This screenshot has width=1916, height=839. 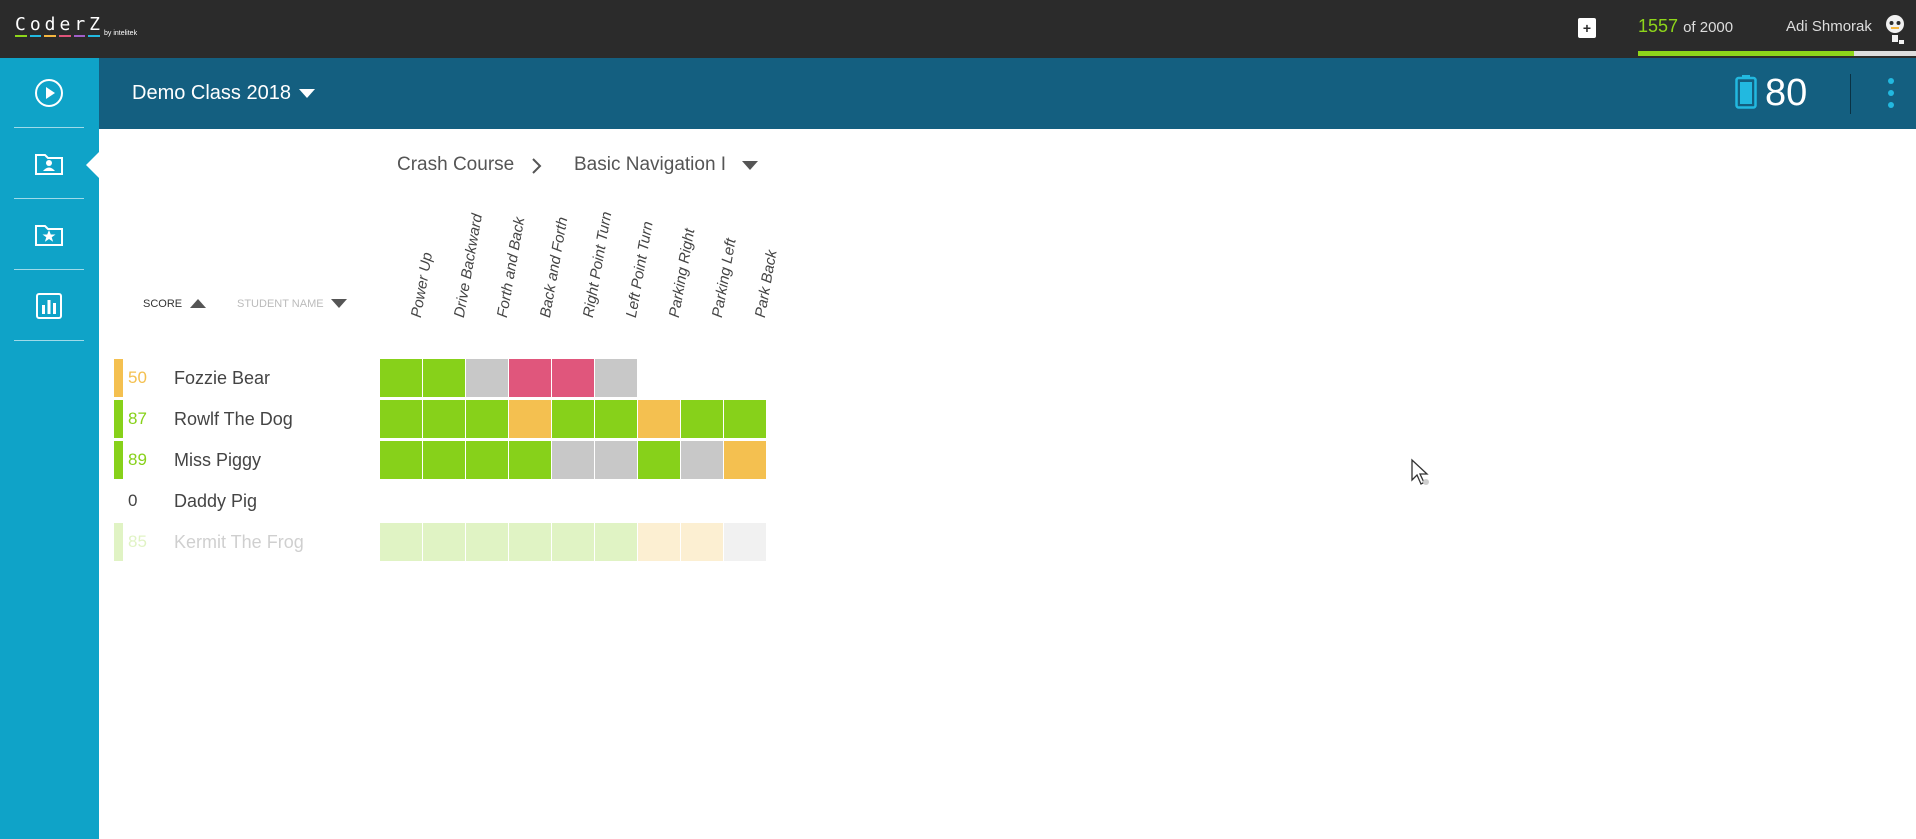 I want to click on star-folder-icon, so click(x=49, y=235).